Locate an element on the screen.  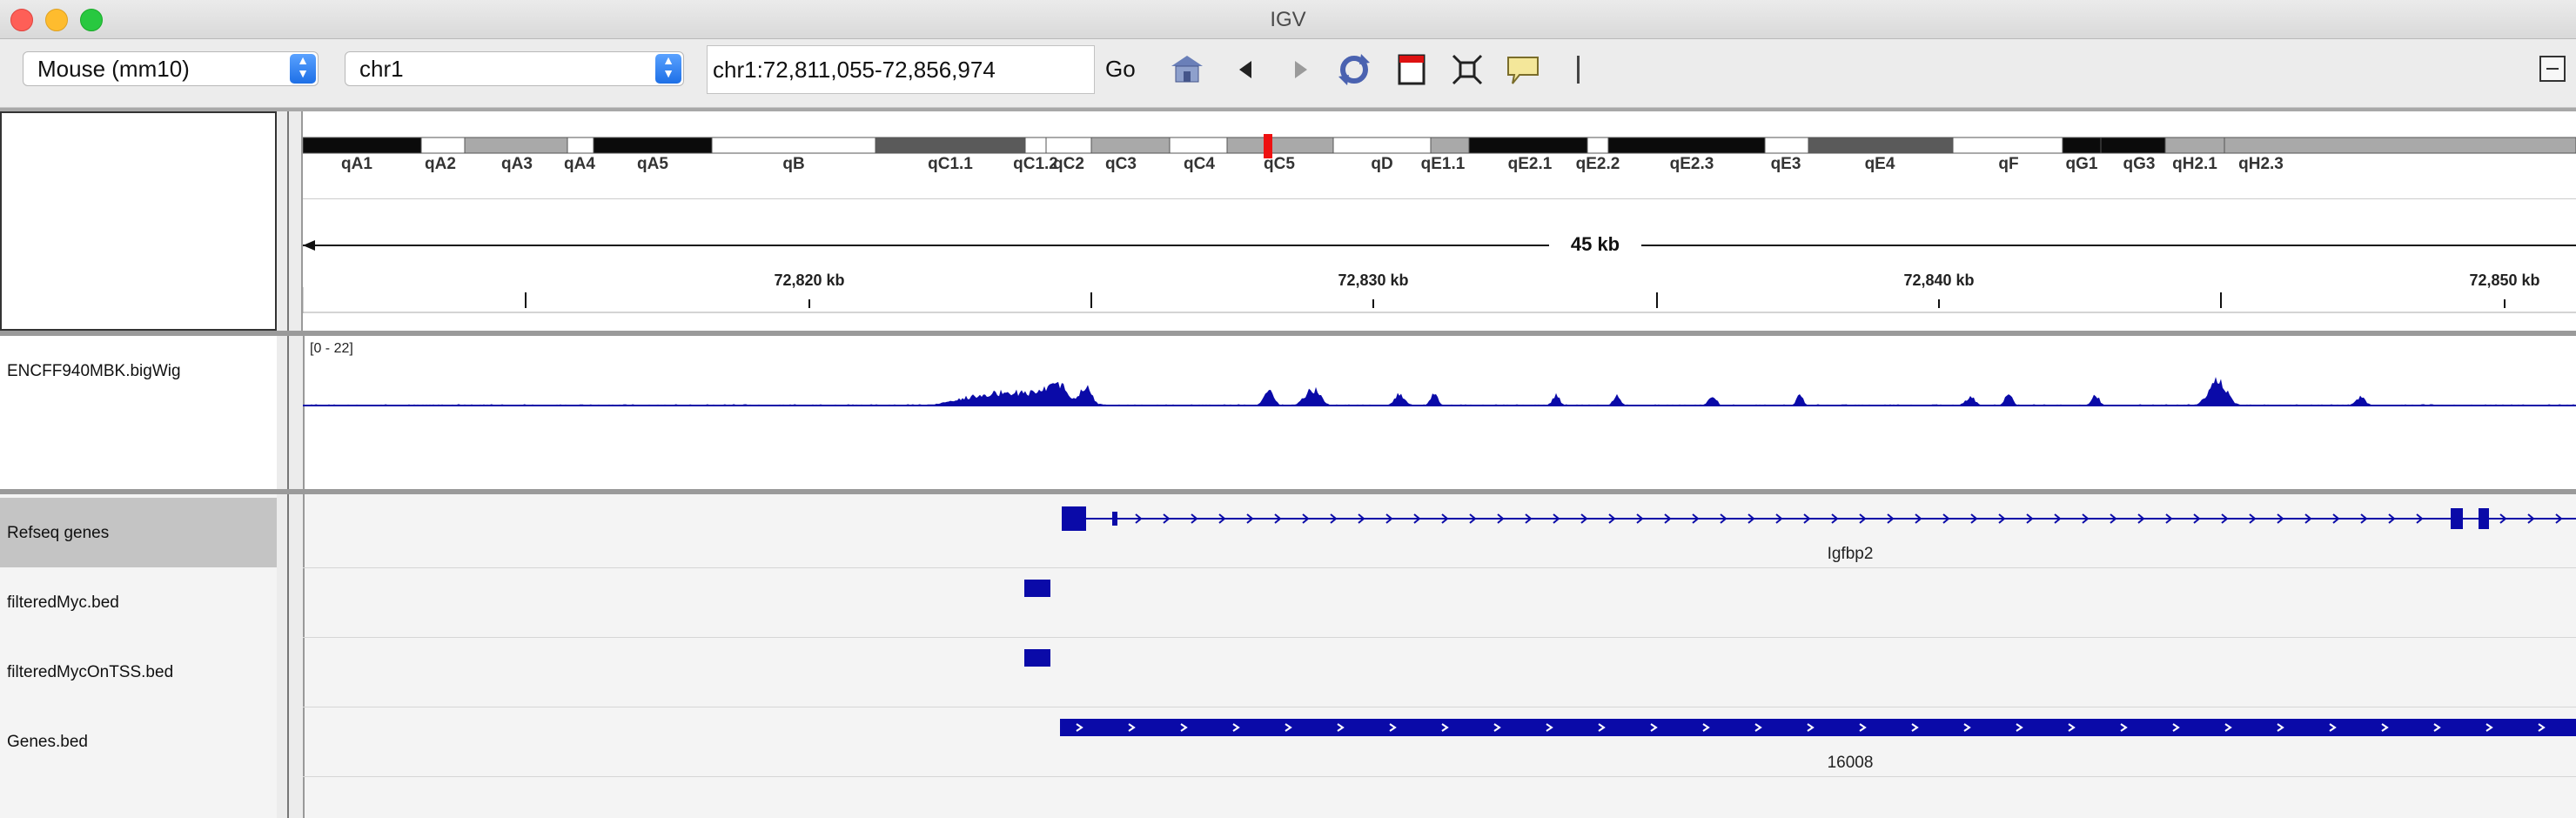
chromosome-ideogram is located at coordinates (1439, 151).